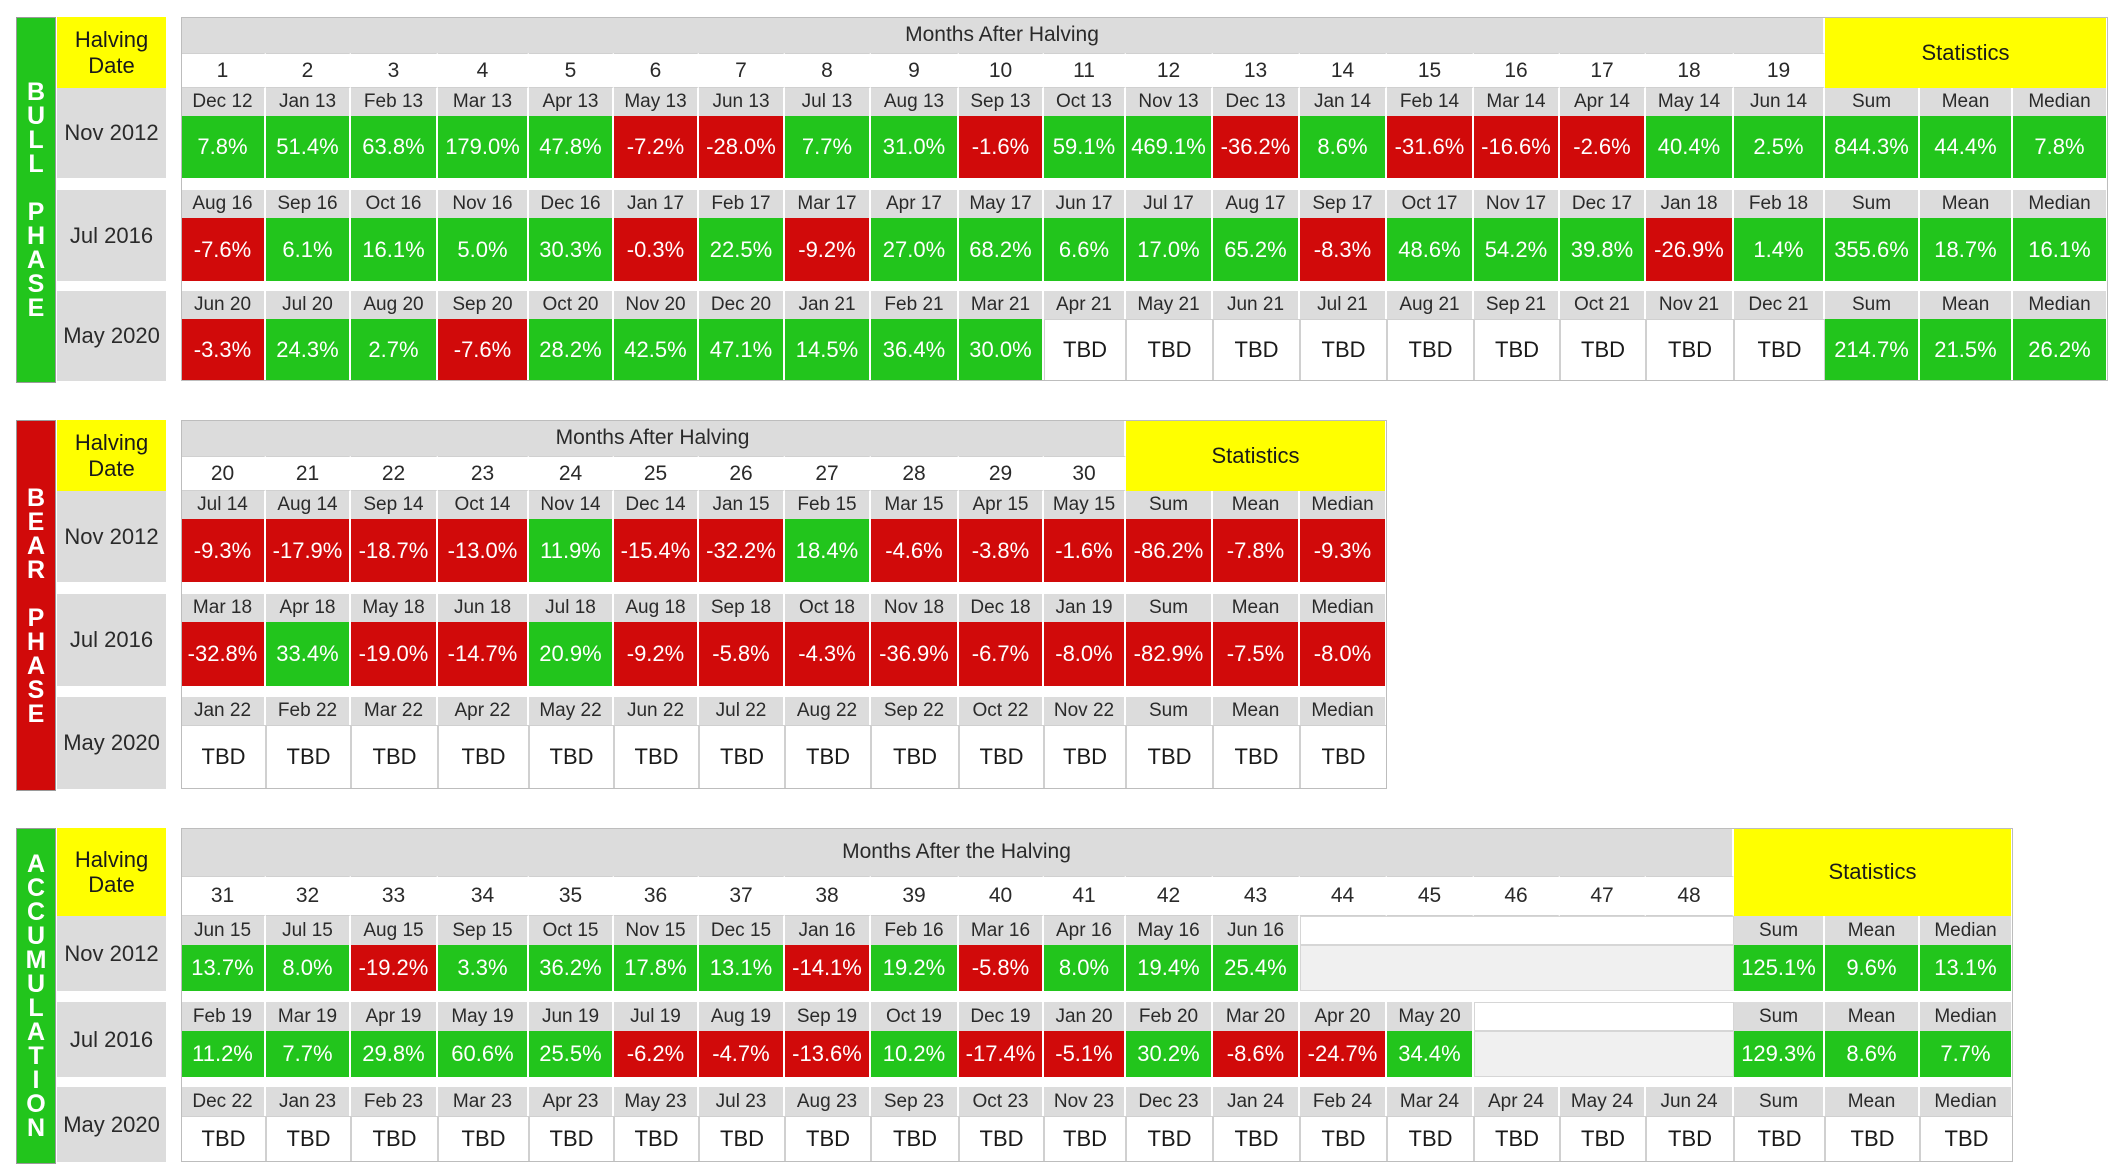  I want to click on month-label: Feb 22, so click(308, 711).